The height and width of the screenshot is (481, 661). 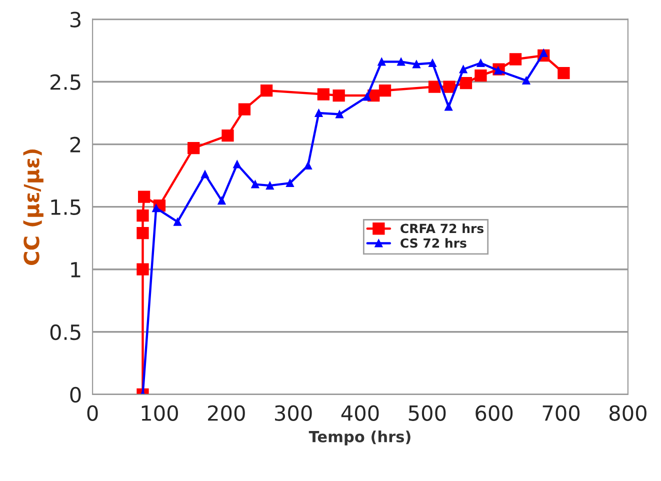 I want to click on y-tick-label: 1.5, so click(x=65, y=208).